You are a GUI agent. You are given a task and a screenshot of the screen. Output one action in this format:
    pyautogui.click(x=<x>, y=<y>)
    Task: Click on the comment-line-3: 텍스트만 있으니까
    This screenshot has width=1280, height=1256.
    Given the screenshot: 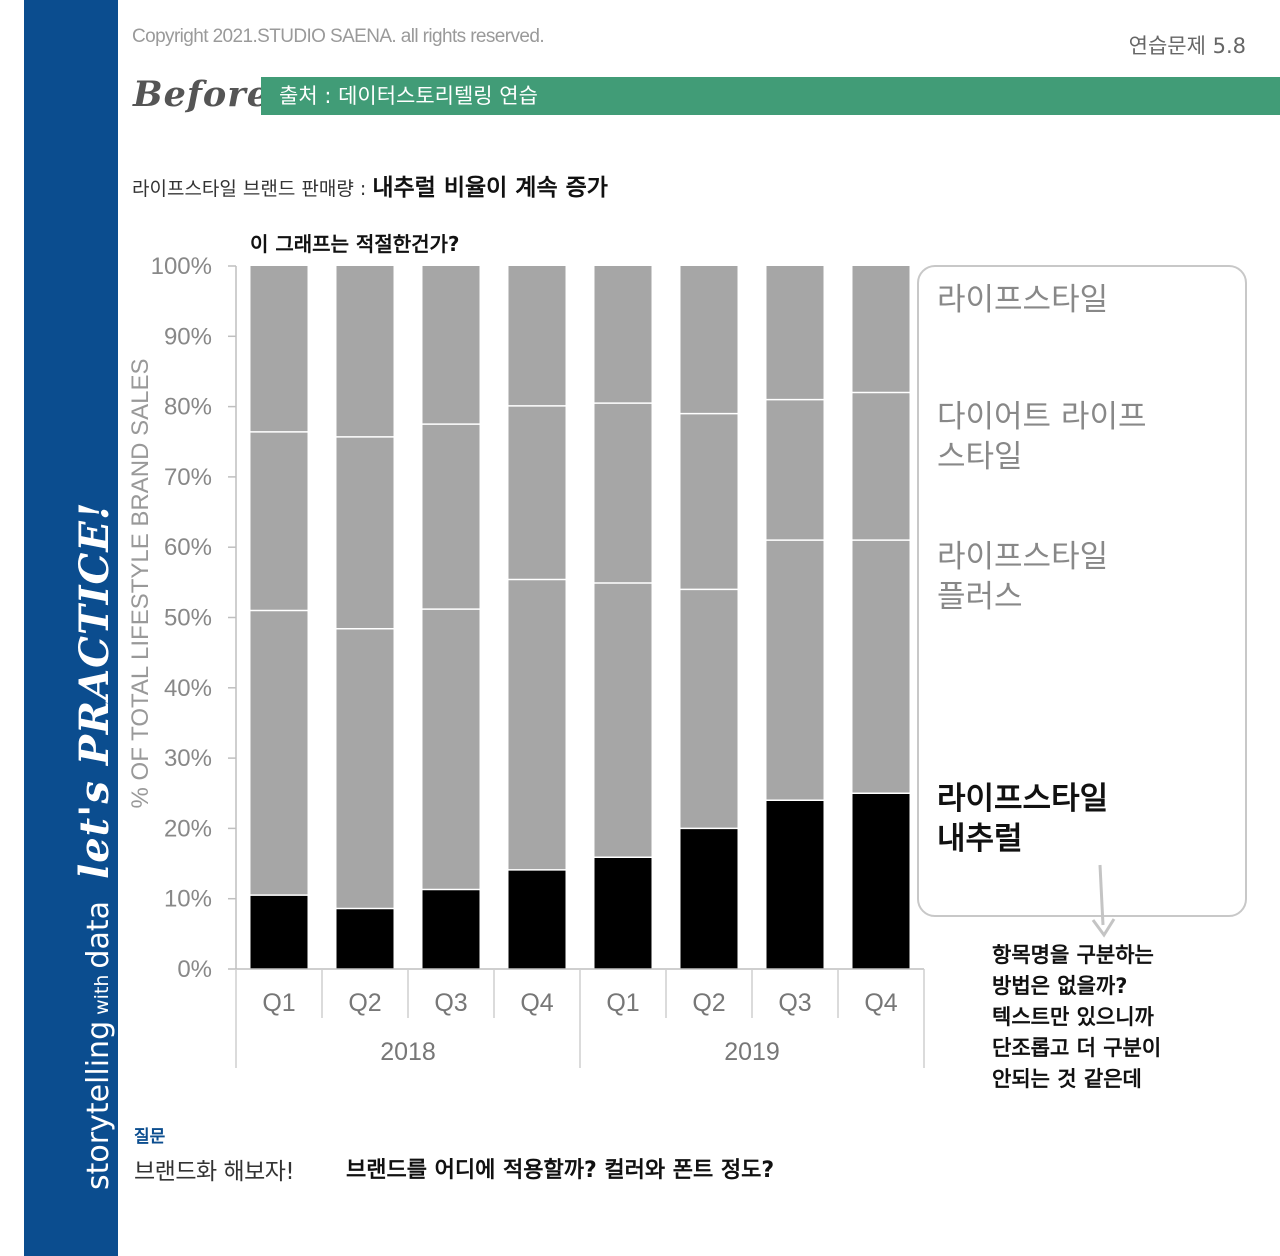 What is the action you would take?
    pyautogui.click(x=1073, y=1017)
    